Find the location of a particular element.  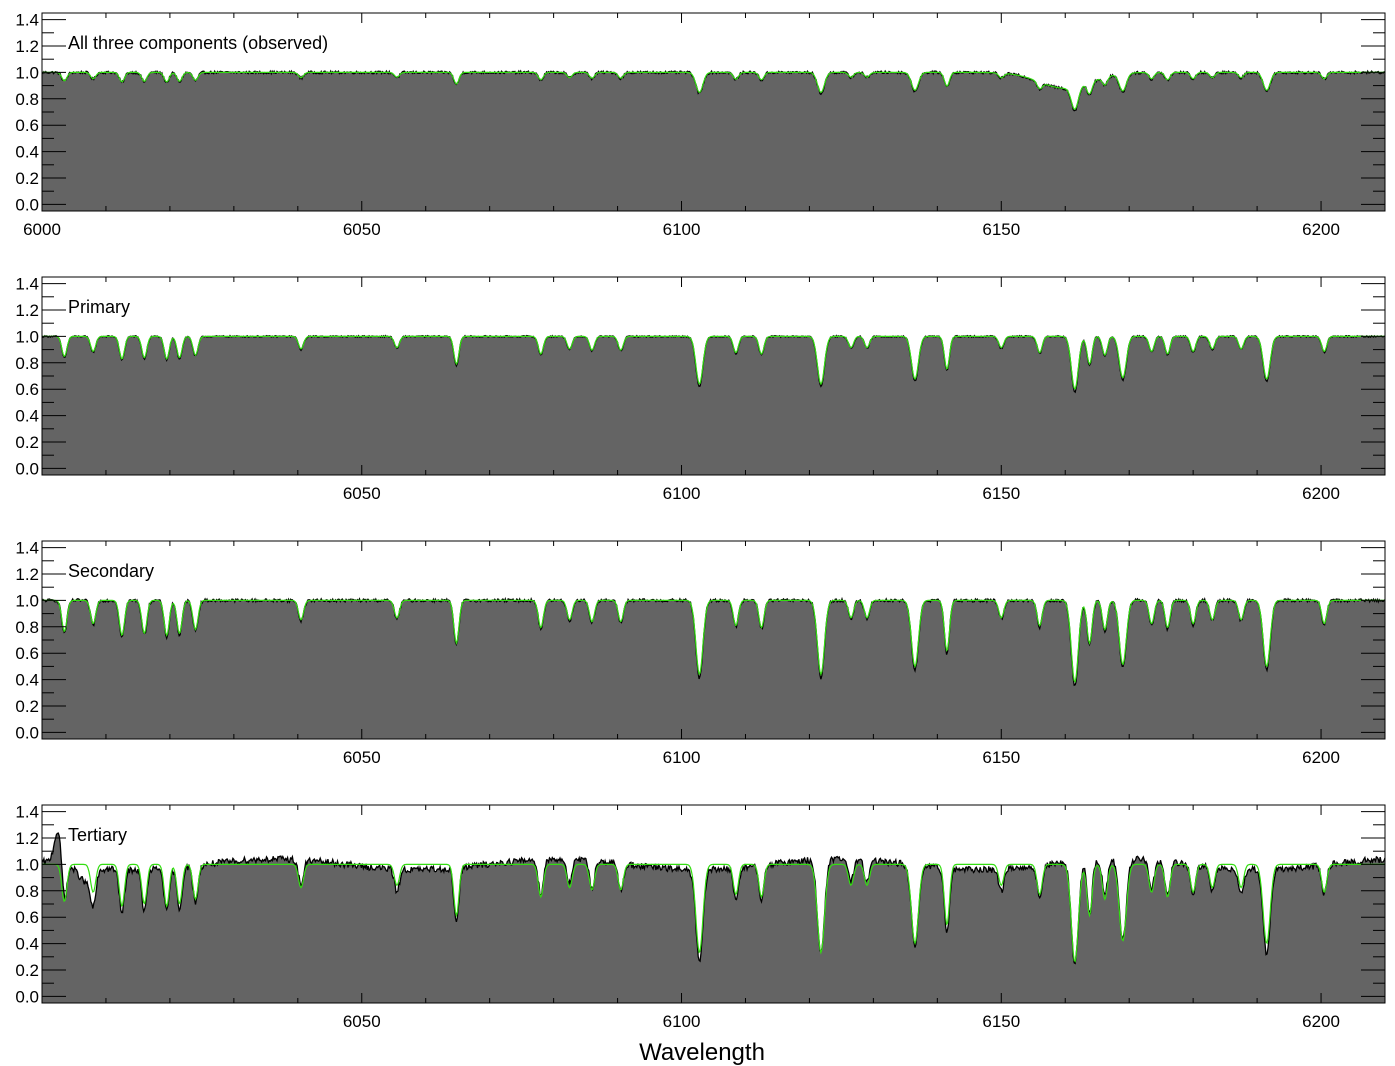

x-axis-title: Wavelength is located at coordinates (702, 1052).